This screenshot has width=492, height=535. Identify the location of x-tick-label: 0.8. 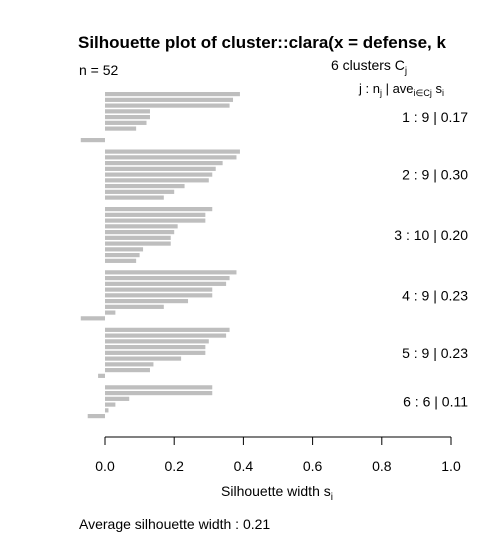
(382, 466).